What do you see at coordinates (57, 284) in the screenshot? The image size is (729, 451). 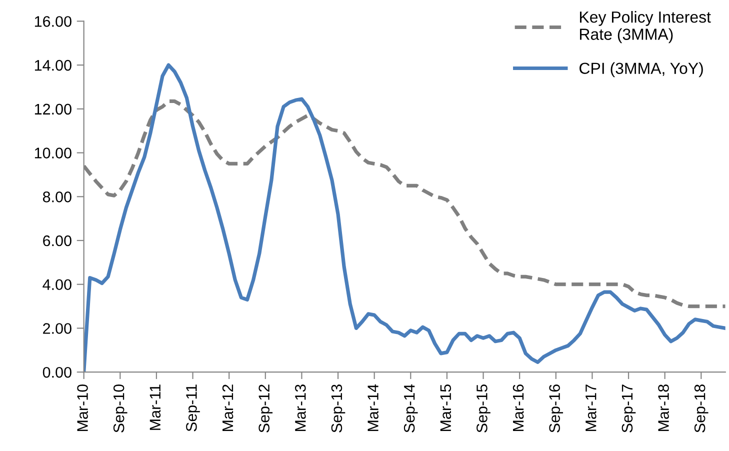 I see `y-tick-label: 4.00` at bounding box center [57, 284].